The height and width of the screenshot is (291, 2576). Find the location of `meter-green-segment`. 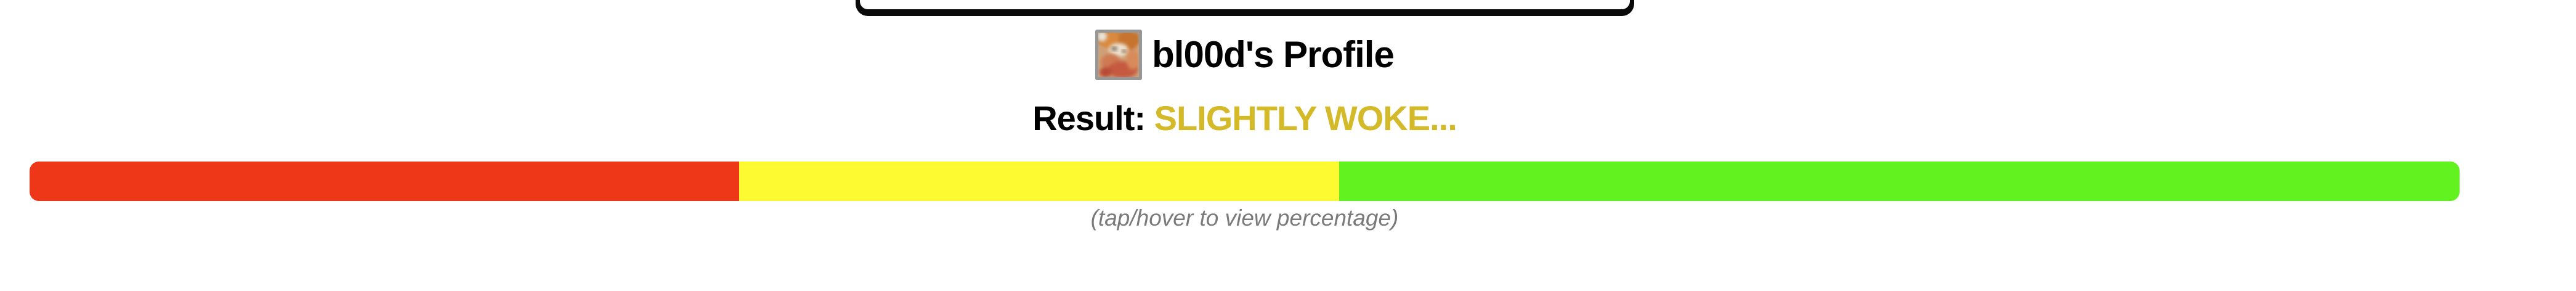

meter-green-segment is located at coordinates (1899, 182).